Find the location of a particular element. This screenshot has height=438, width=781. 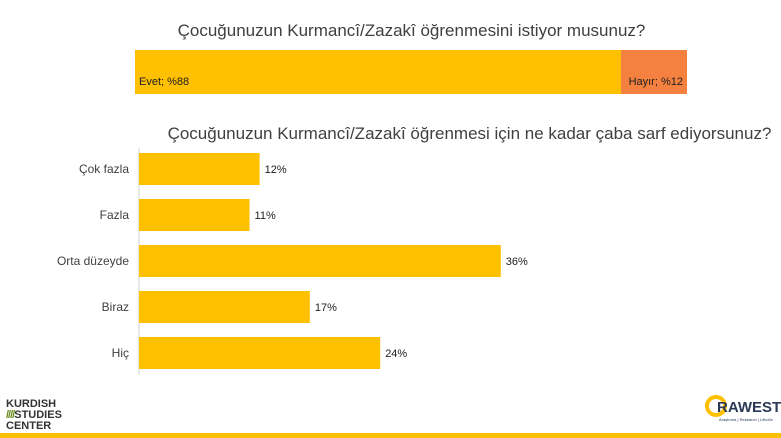

value-label-3: 17% is located at coordinates (326, 308).